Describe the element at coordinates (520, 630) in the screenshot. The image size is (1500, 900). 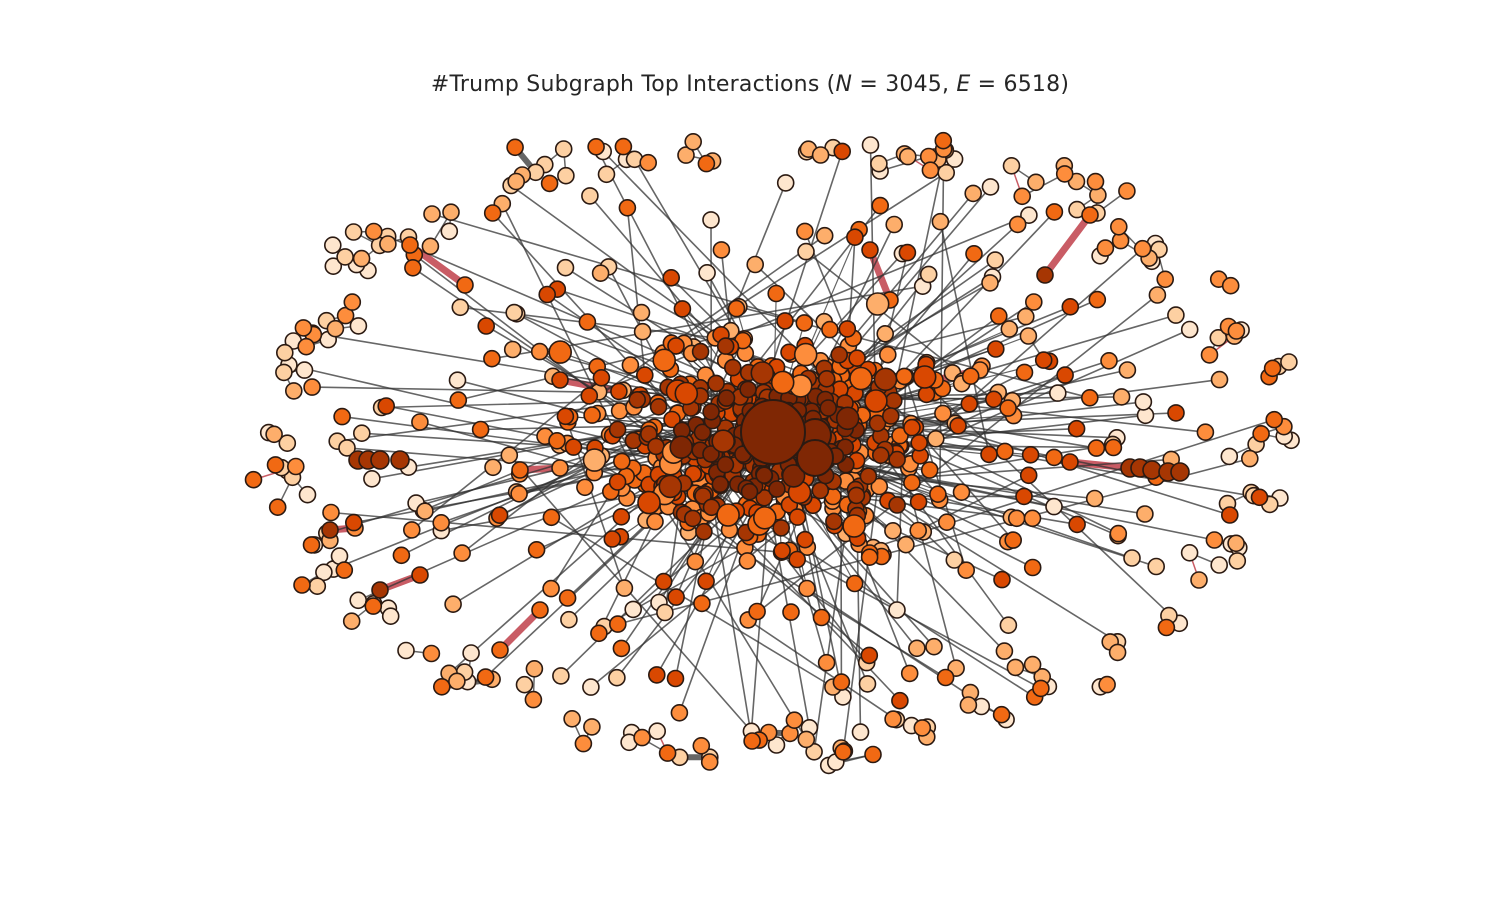
I see `heavy-edge` at that location.